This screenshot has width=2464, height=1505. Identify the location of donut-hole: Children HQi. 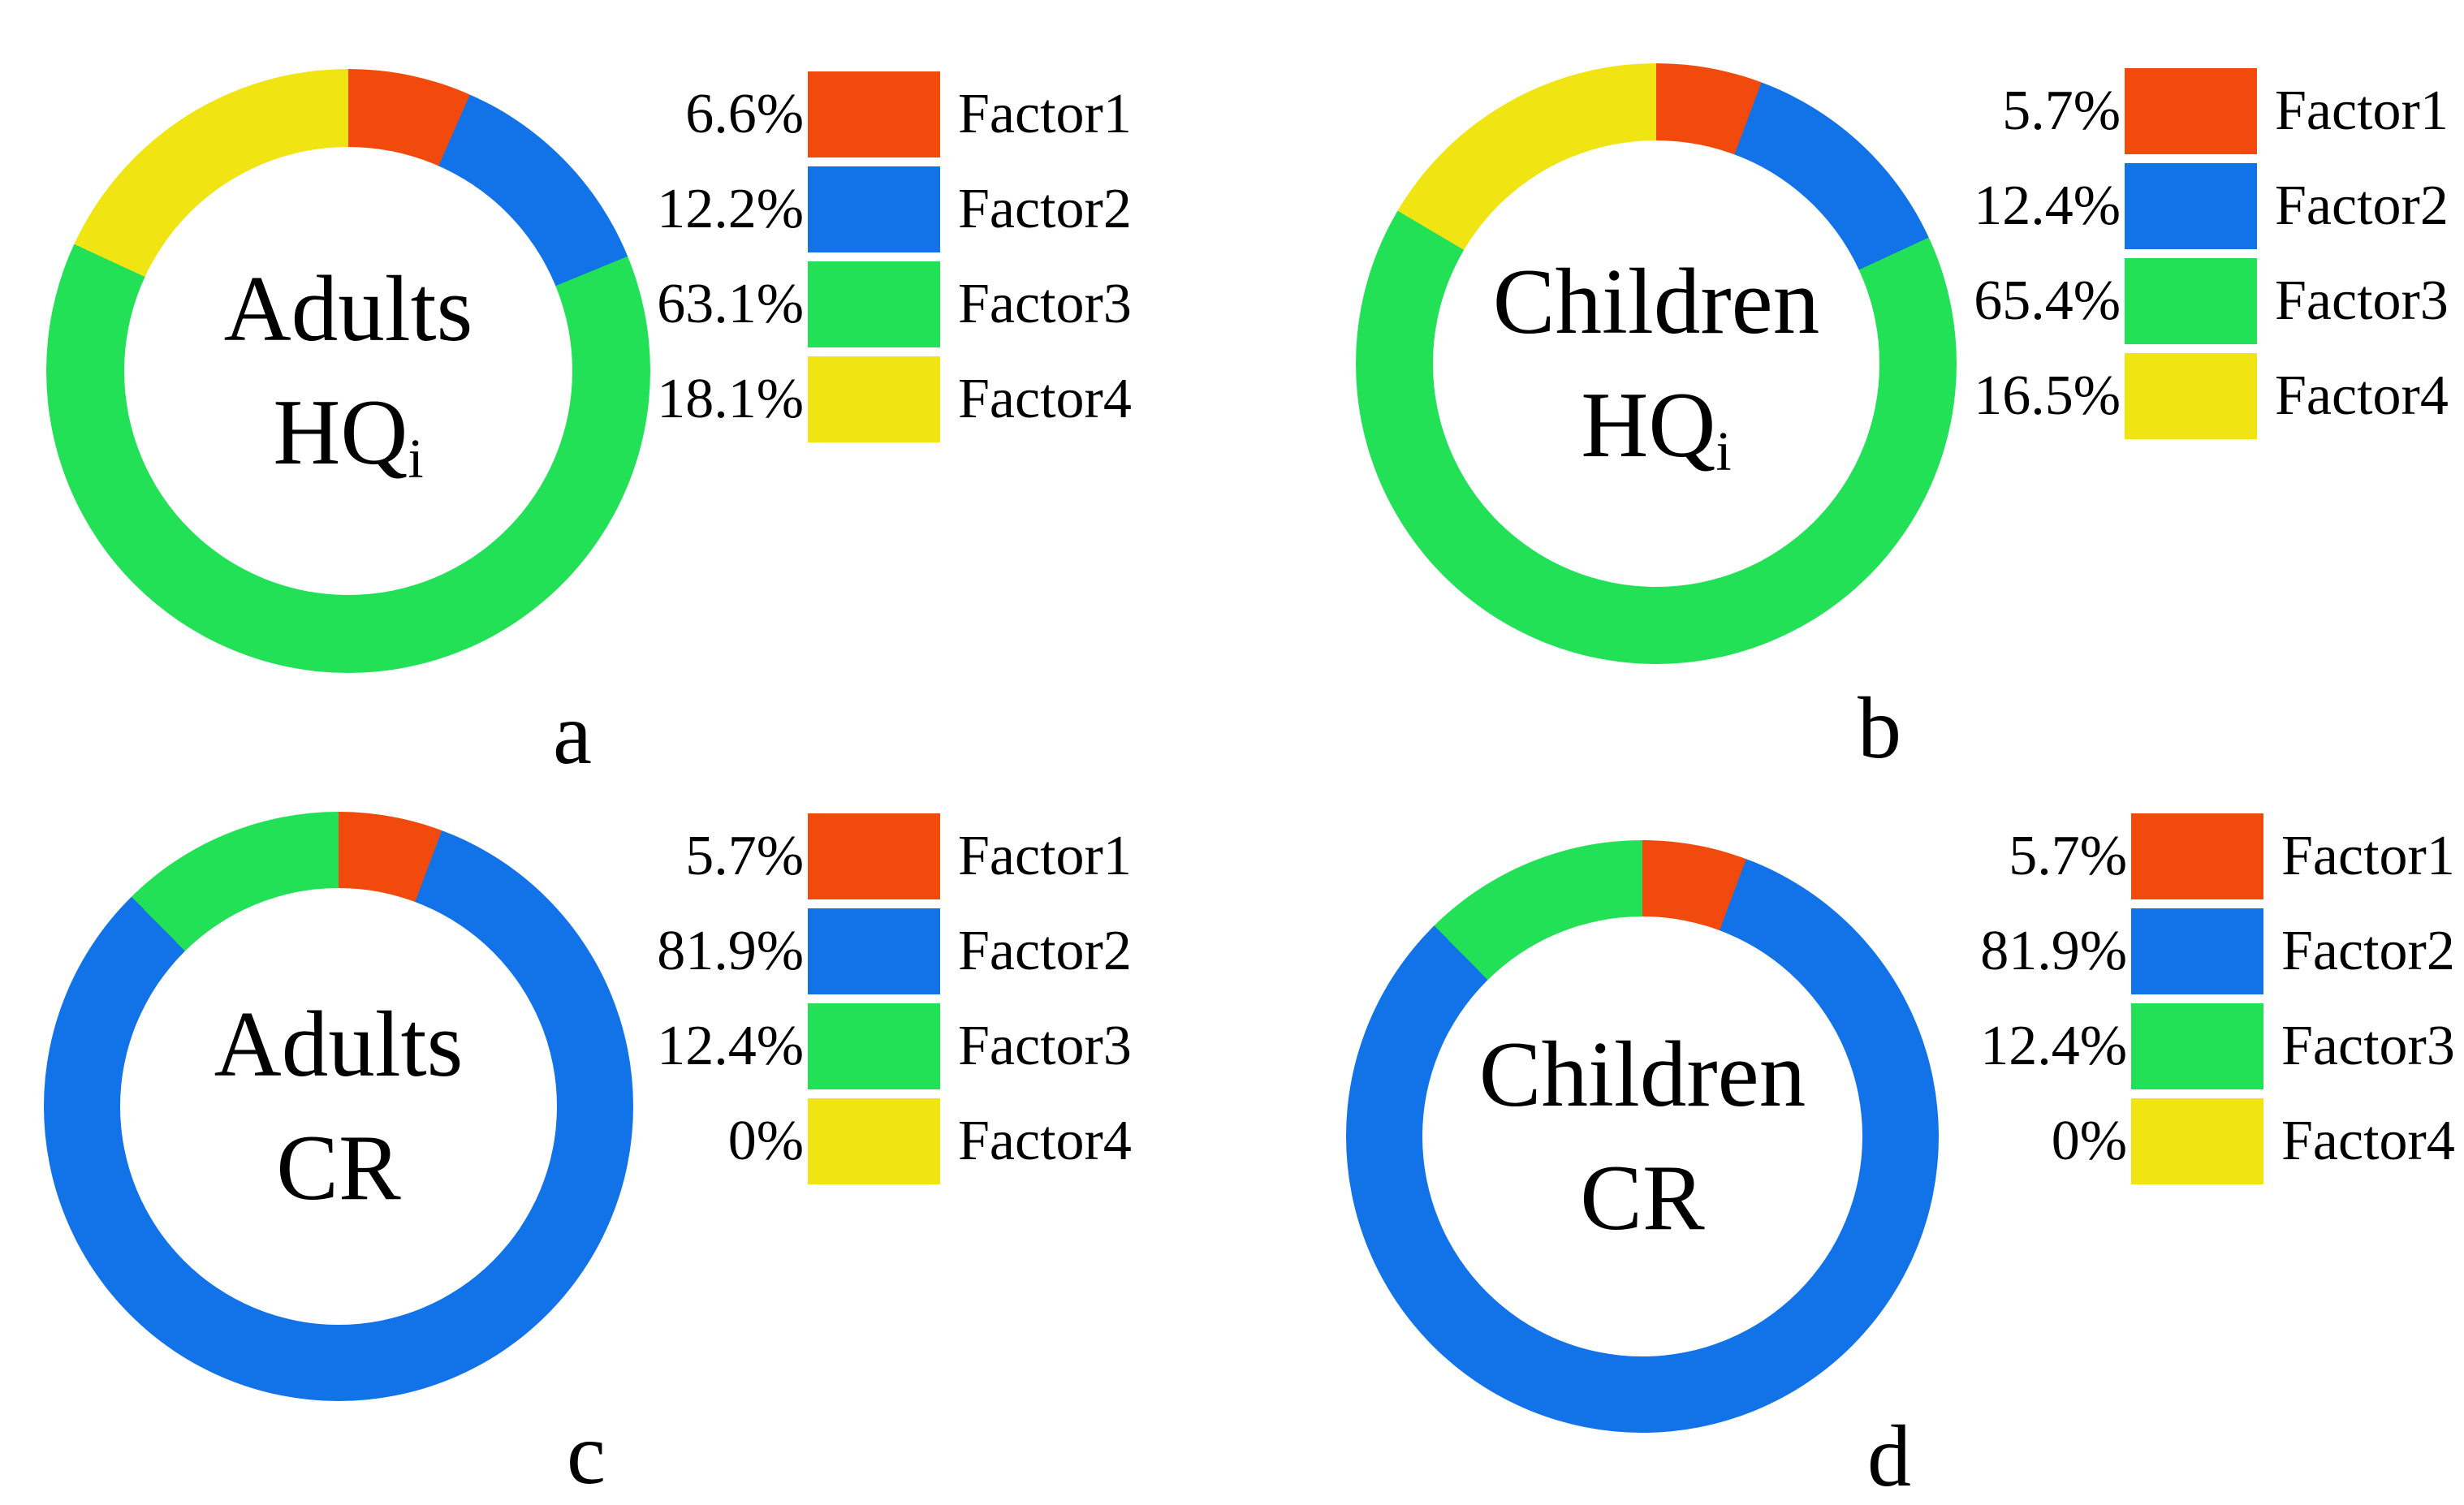
(1656, 363).